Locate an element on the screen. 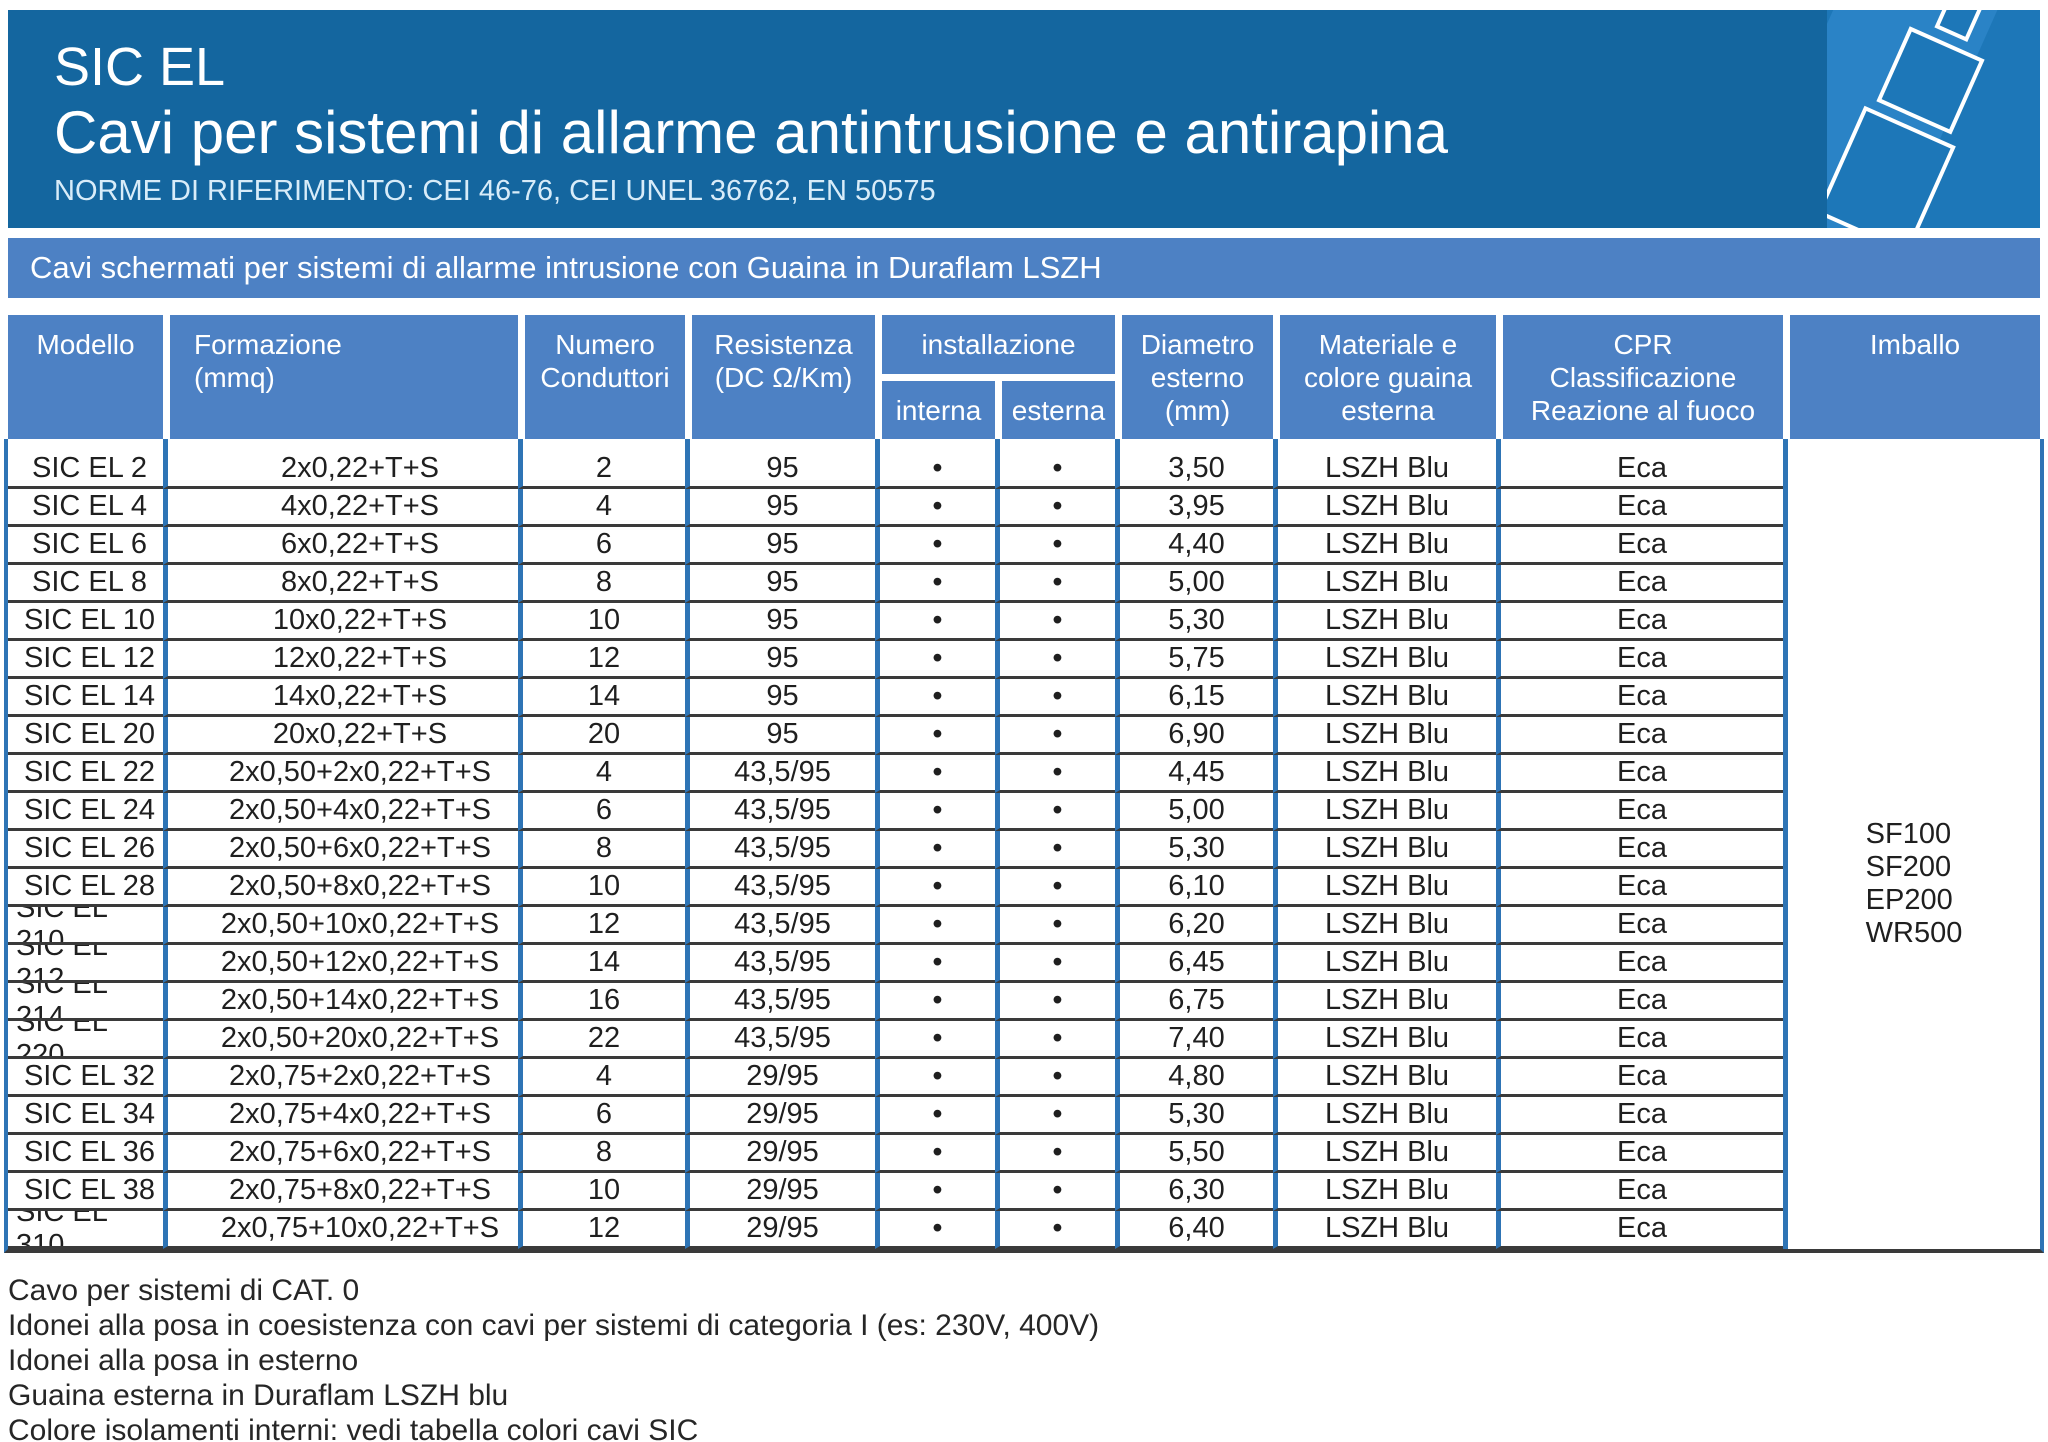 The height and width of the screenshot is (1442, 2048). cell-diameter: 5,75 is located at coordinates (1194, 660).